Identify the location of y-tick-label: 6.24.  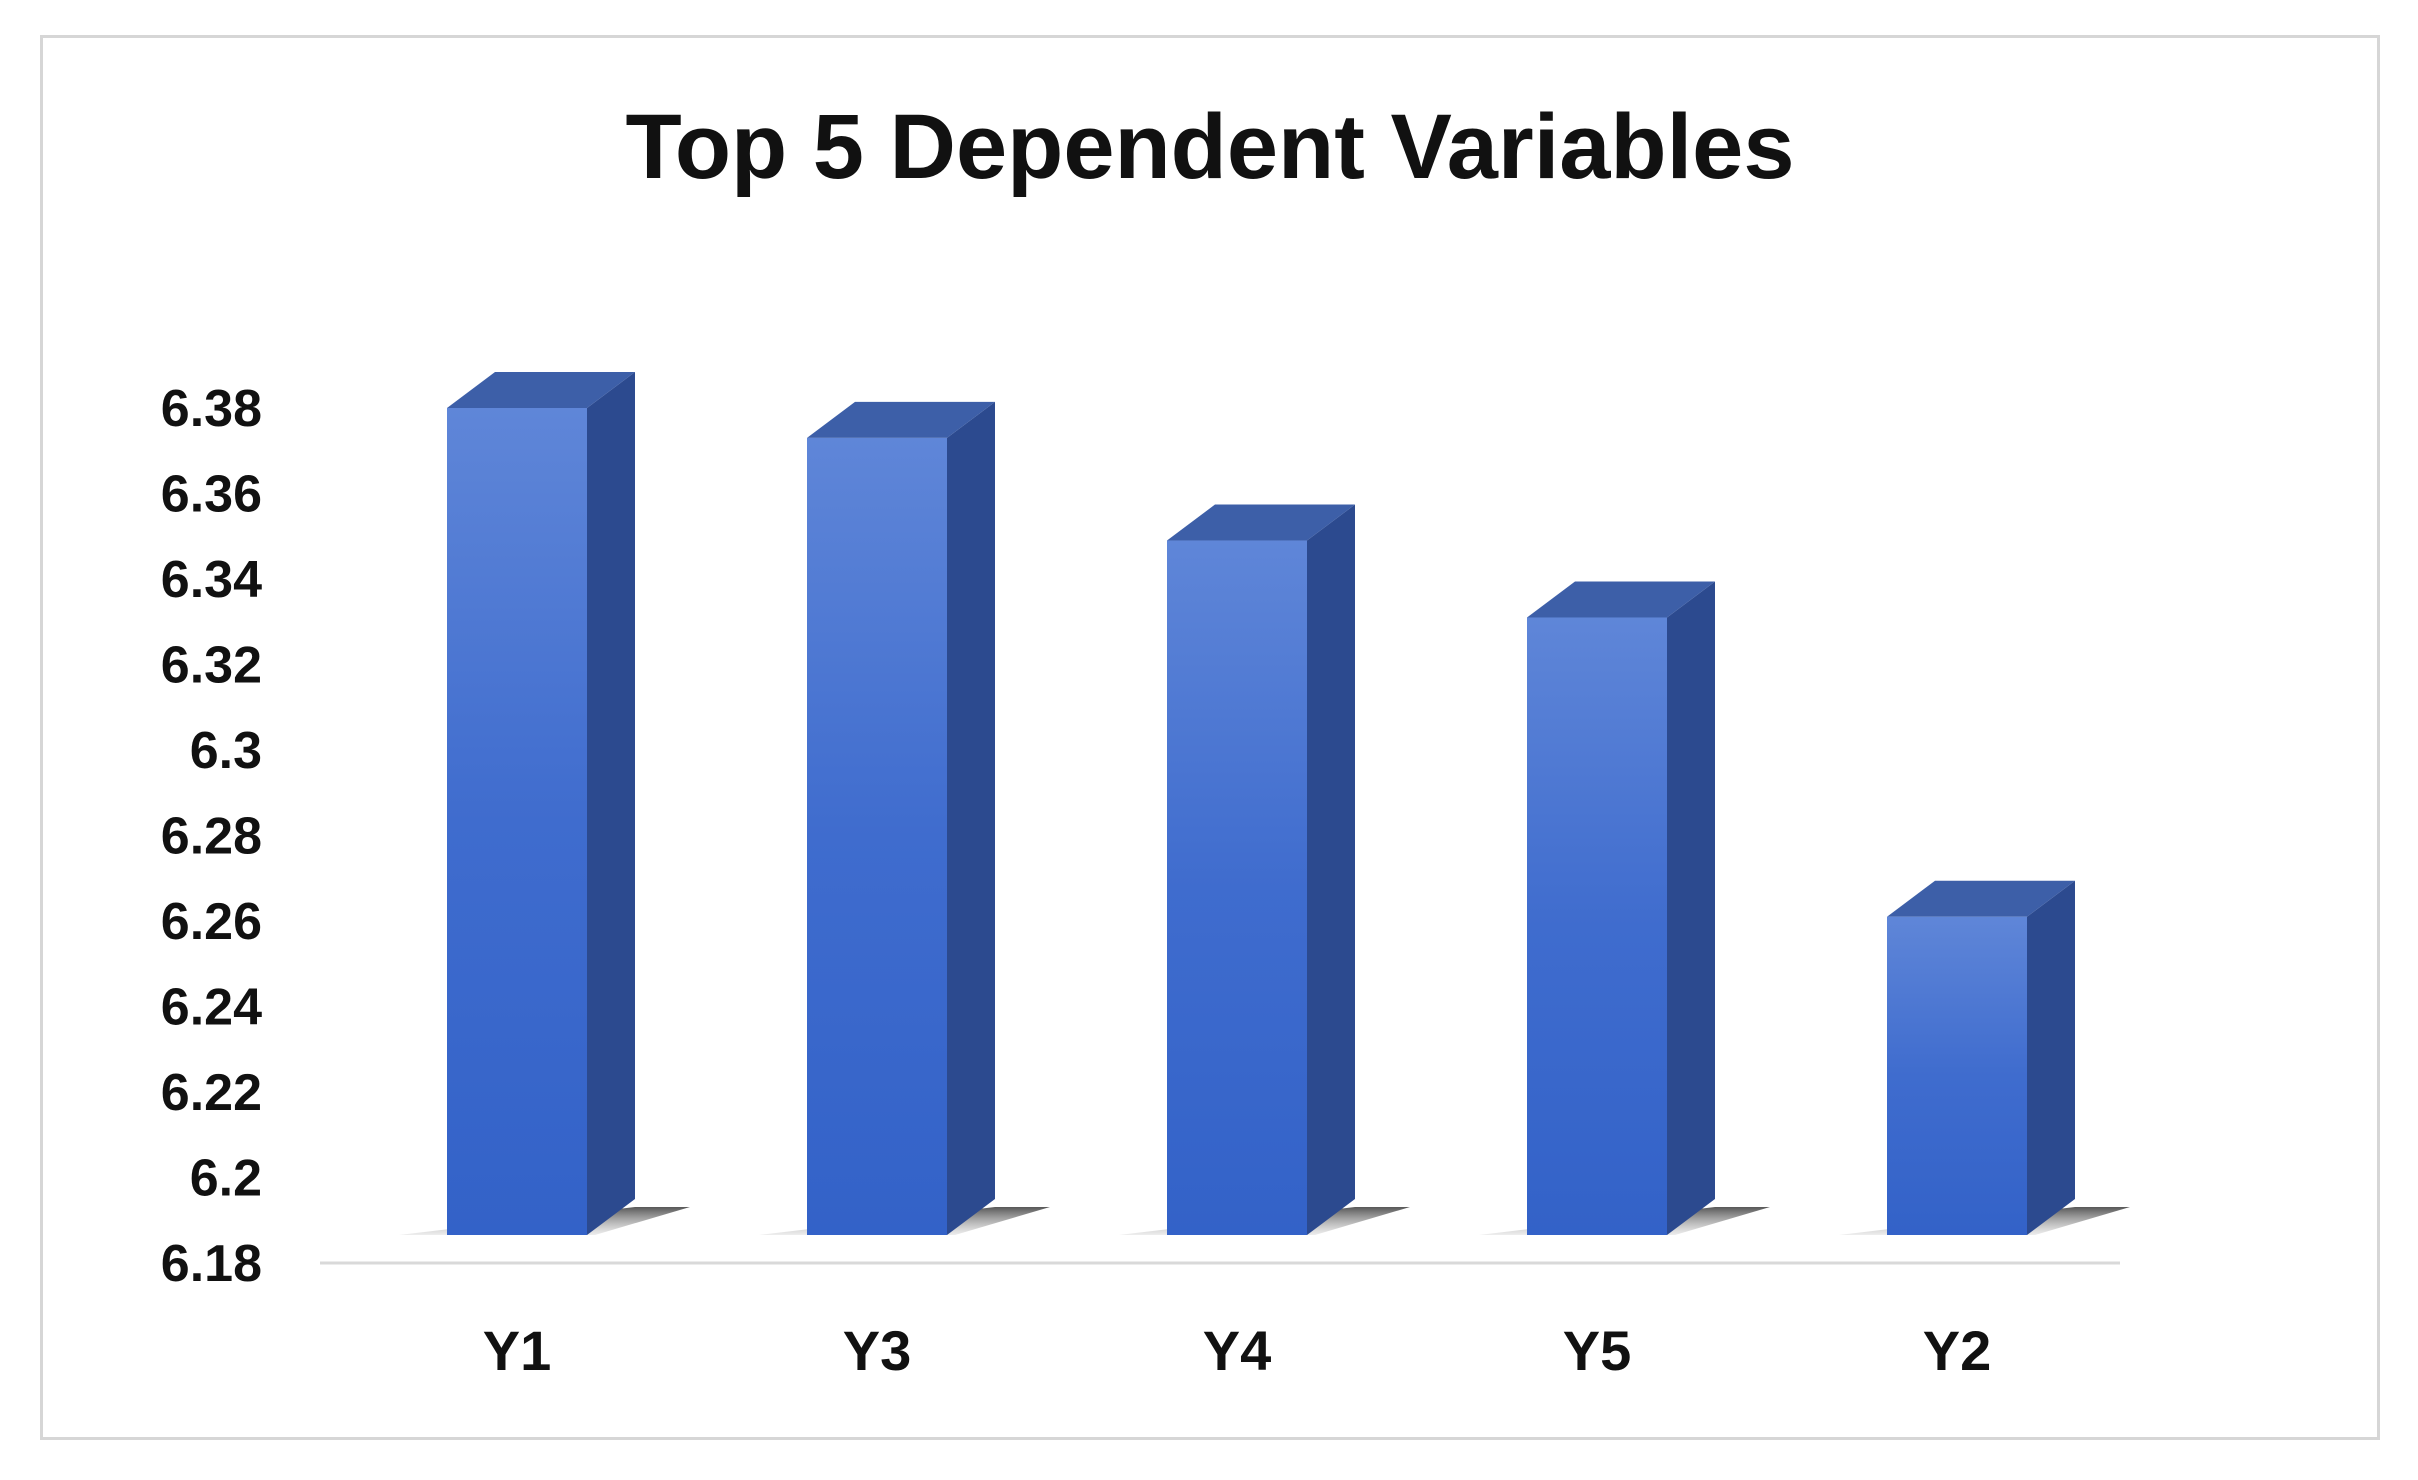
(211, 1008).